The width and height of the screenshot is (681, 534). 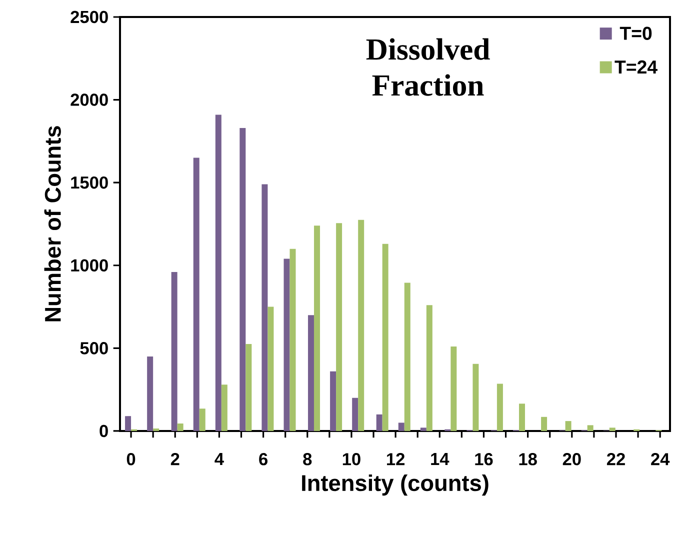 I want to click on text: Dissolved Fraction, so click(x=428, y=67).